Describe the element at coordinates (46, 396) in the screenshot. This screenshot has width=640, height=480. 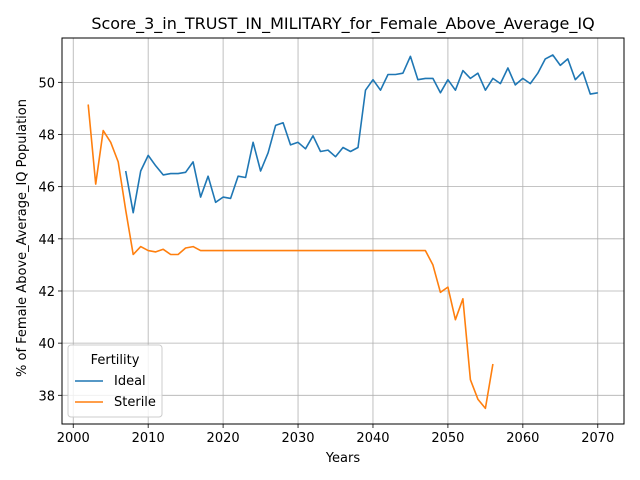
I see `y-tick-label: 38` at that location.